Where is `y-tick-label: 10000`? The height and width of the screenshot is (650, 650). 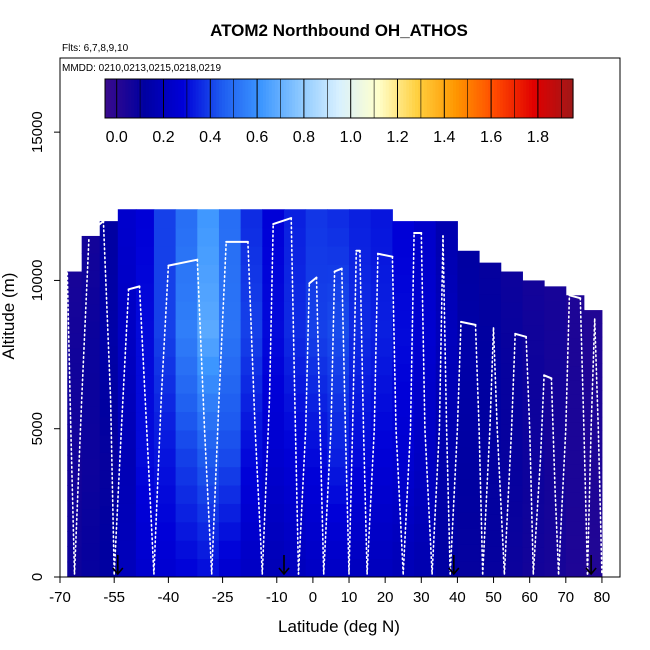 y-tick-label: 10000 is located at coordinates (37, 281).